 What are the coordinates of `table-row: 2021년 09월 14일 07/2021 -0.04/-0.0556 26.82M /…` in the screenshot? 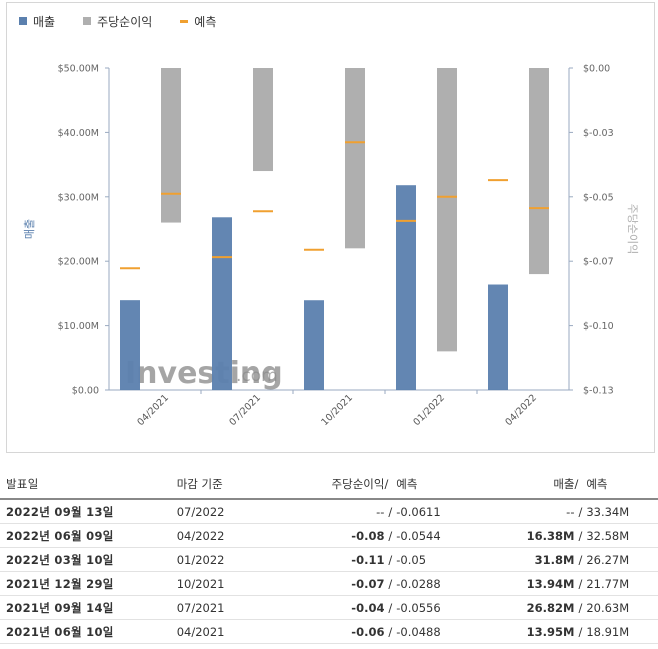 It's located at (329, 607).